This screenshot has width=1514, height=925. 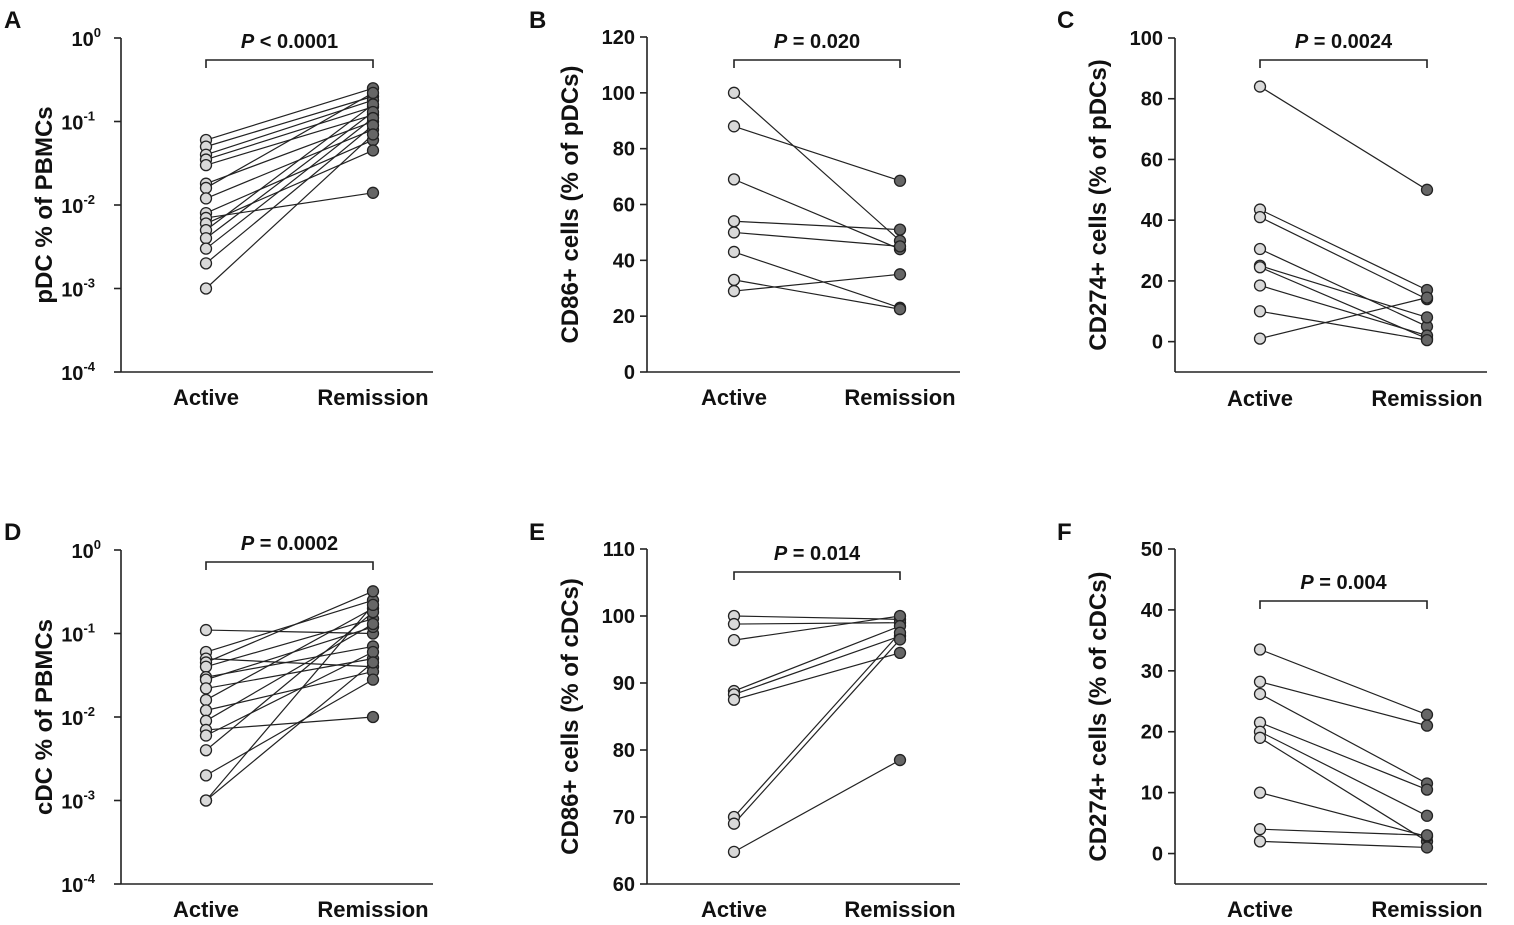 What do you see at coordinates (570, 204) in the screenshot?
I see `y-axis-label: CD86+ cells (% of pDCs)` at bounding box center [570, 204].